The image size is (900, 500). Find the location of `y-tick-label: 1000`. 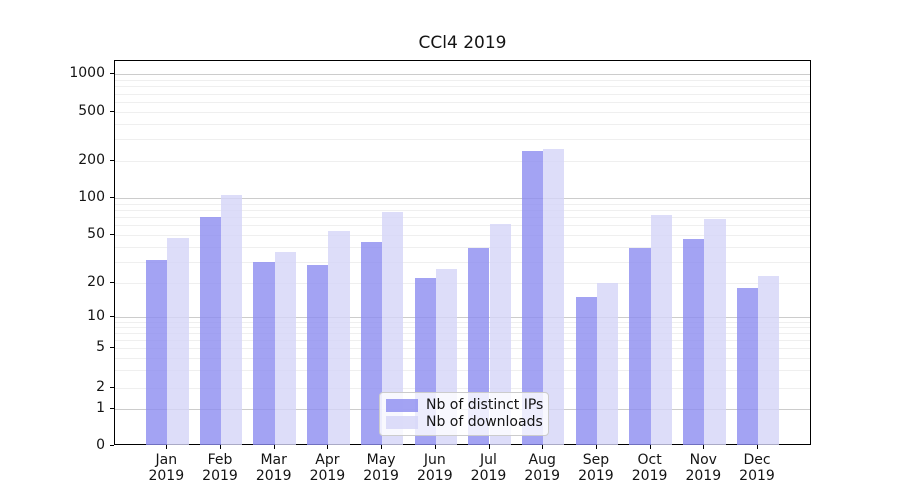

y-tick-label: 1000 is located at coordinates (87, 73).